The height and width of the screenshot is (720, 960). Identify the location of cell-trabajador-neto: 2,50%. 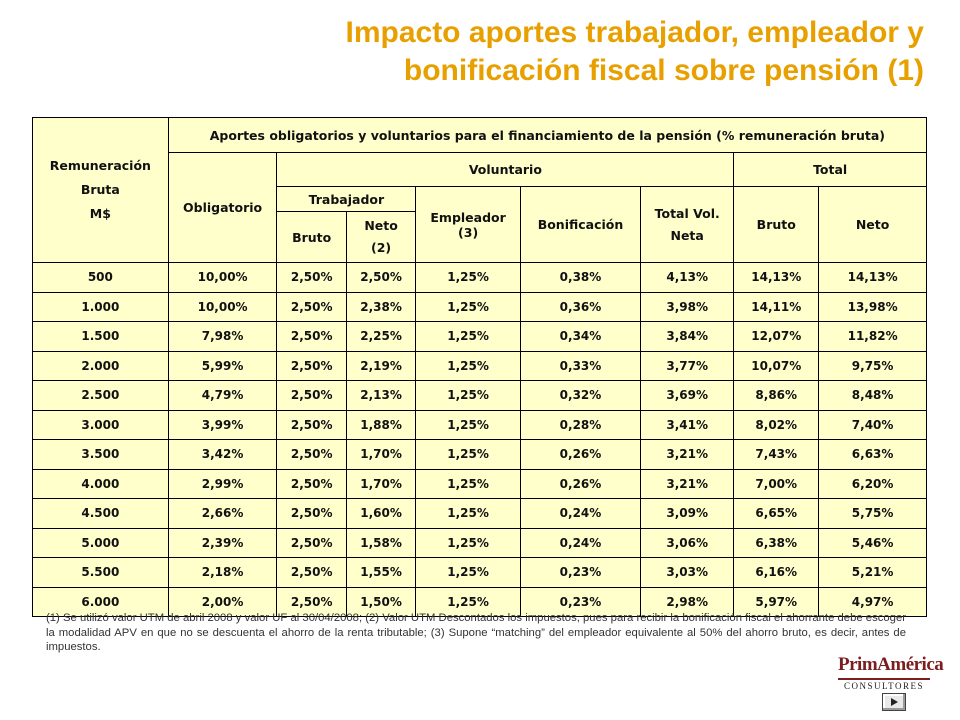
(381, 277).